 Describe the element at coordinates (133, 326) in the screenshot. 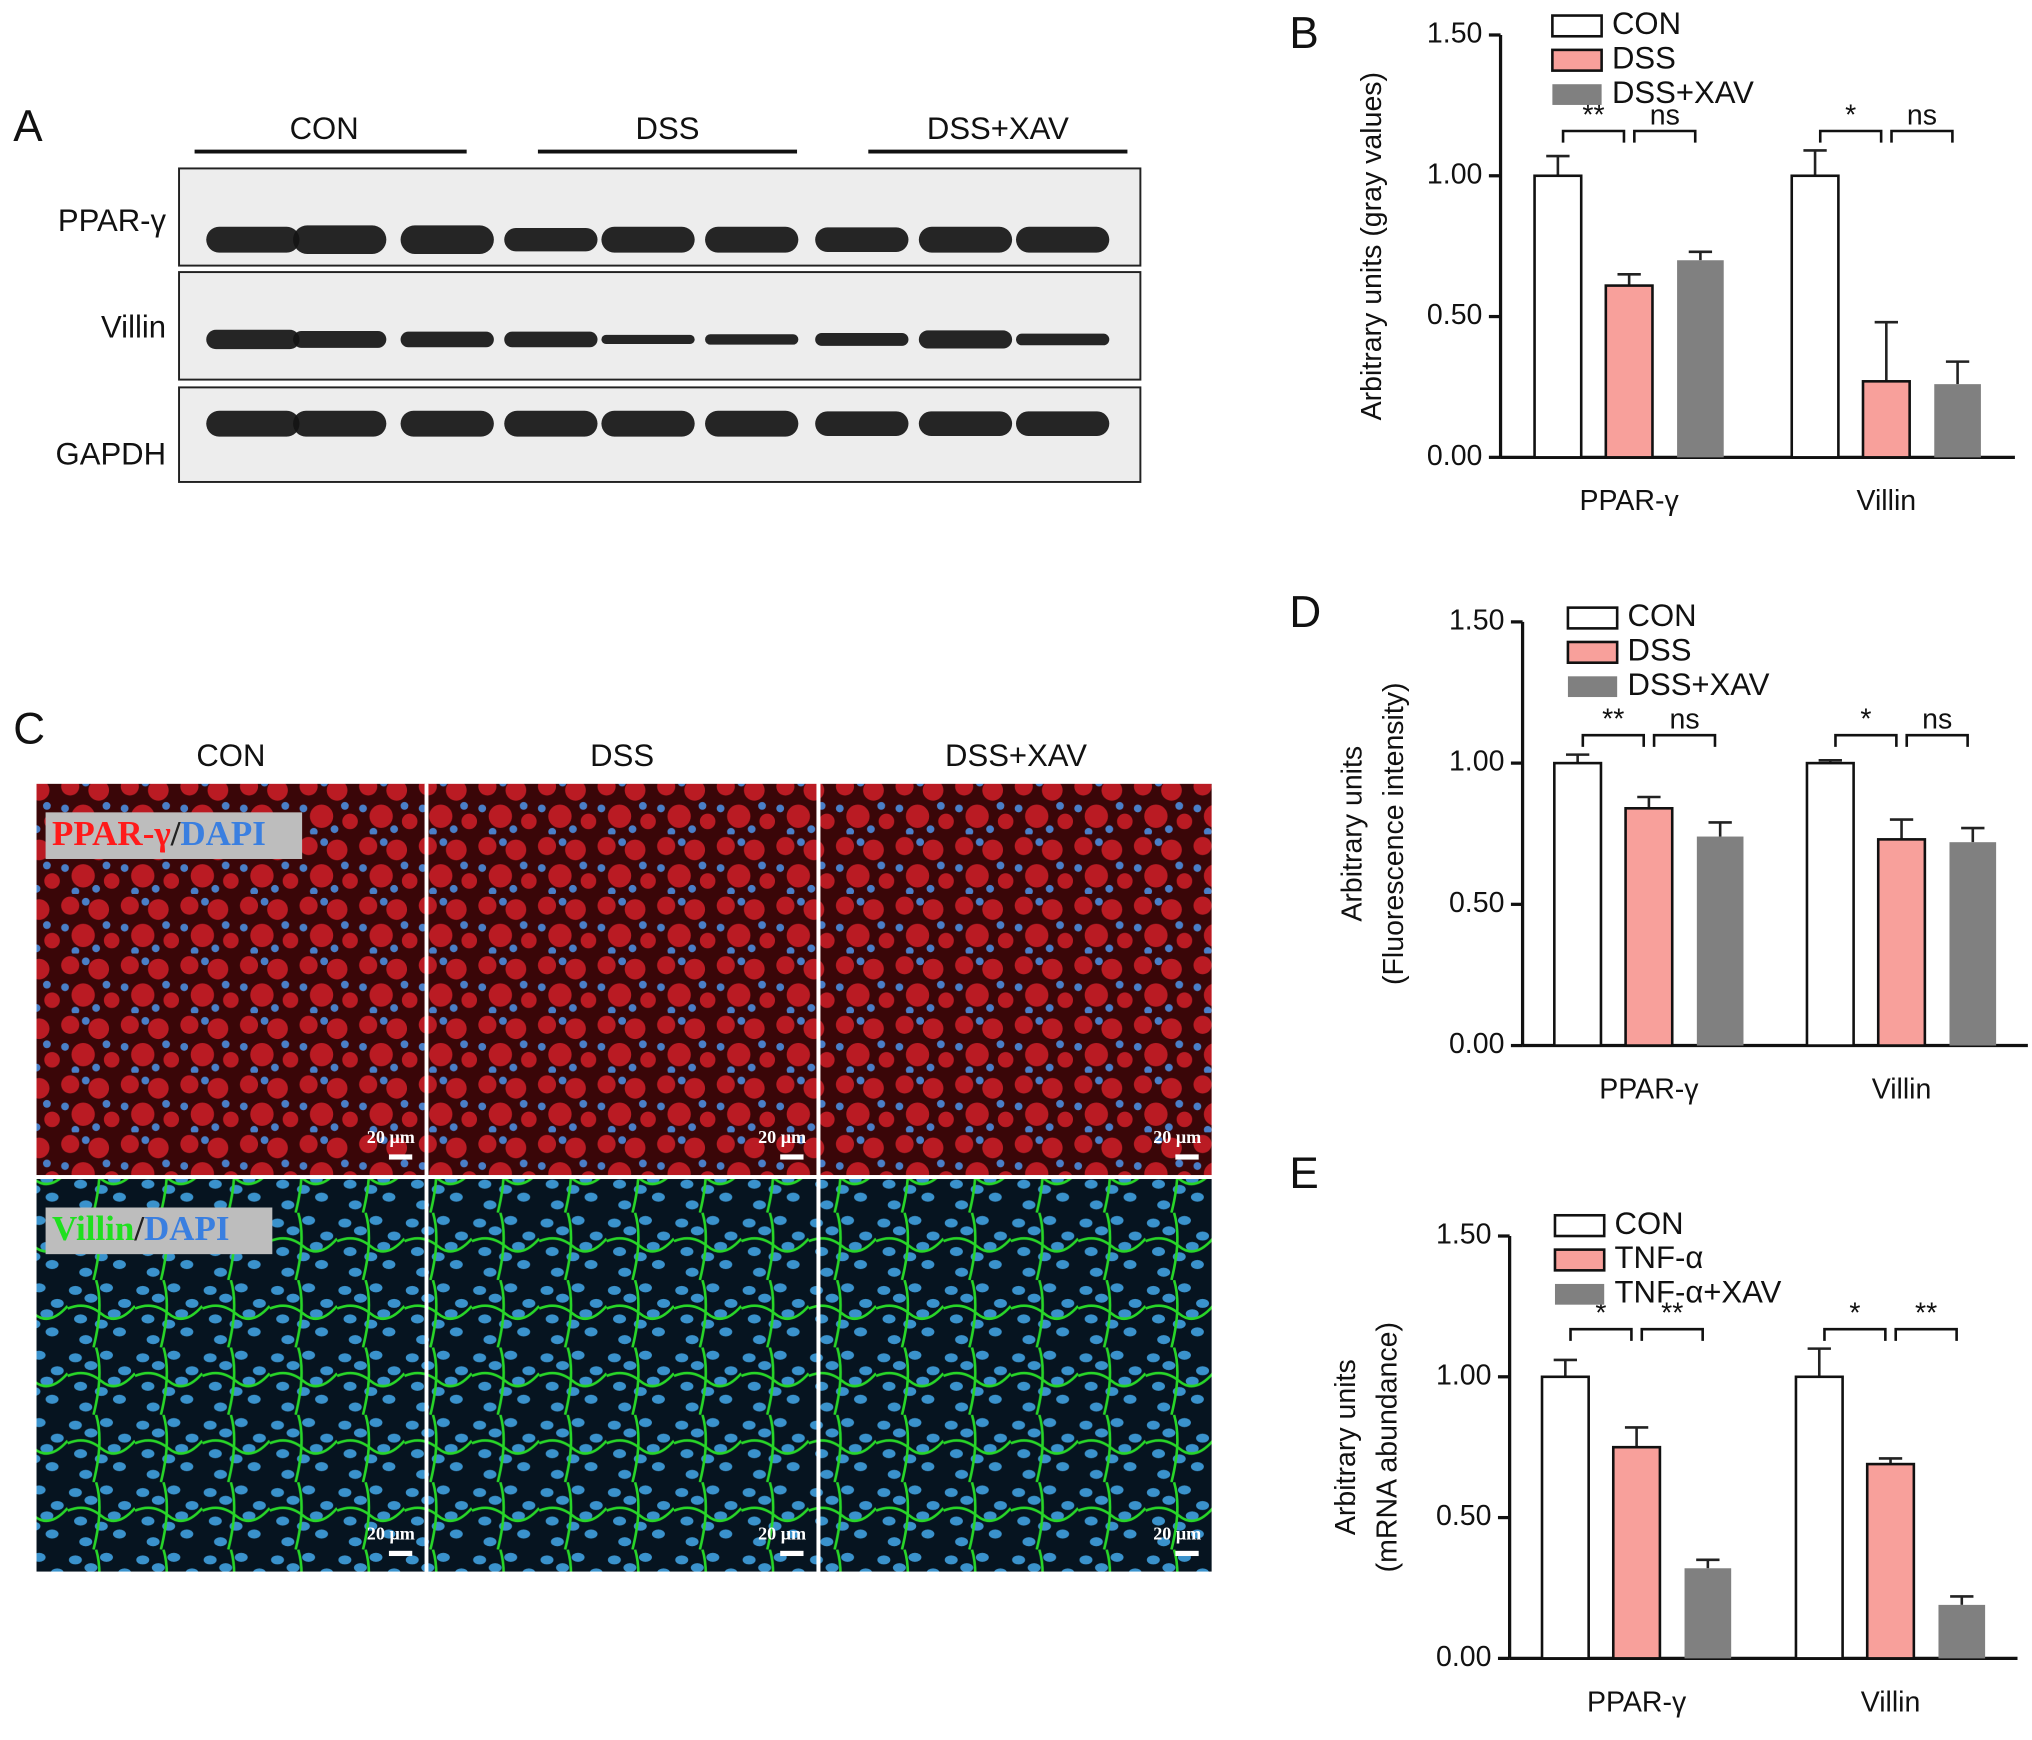

I see `row-label: Villin` at that location.